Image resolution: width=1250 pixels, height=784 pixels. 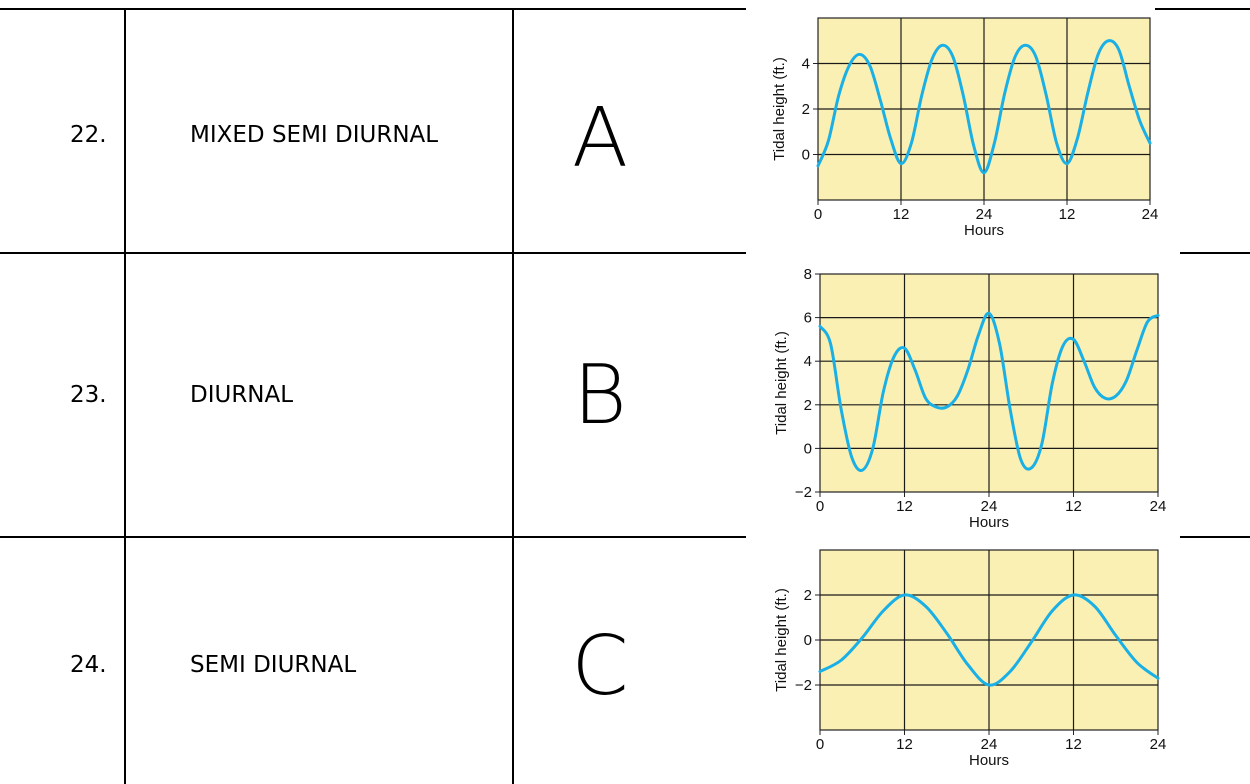 I want to click on tide-chart-a: 0 12 24 12 24 0 2 4 Hours Tidal height (ft.), so click(x=953, y=132).